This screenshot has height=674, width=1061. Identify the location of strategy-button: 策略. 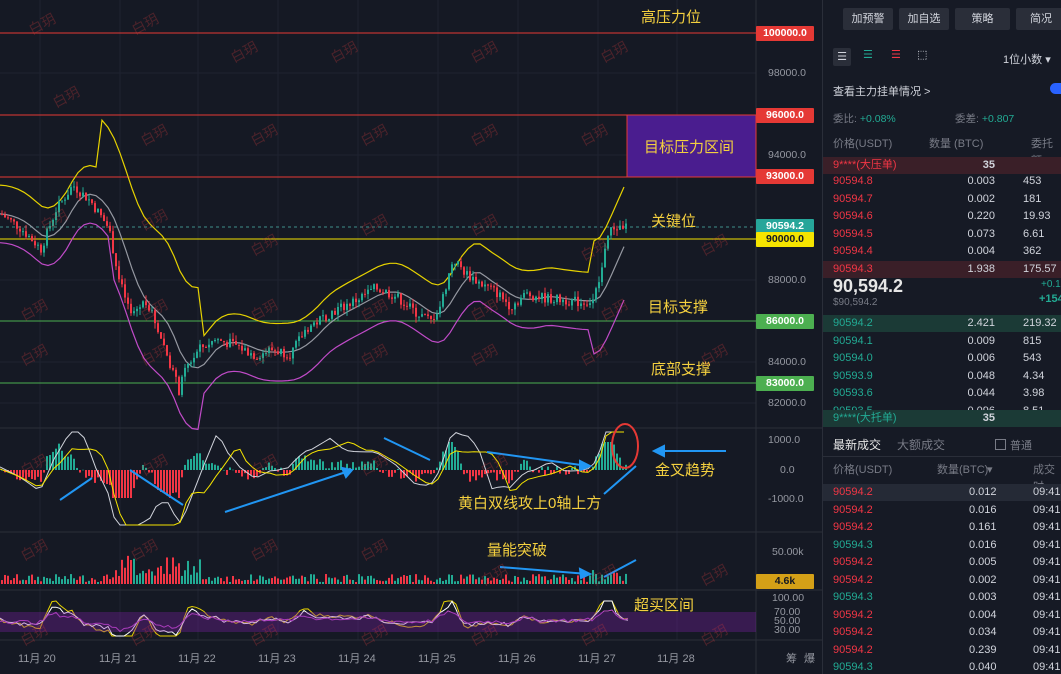
(982, 19).